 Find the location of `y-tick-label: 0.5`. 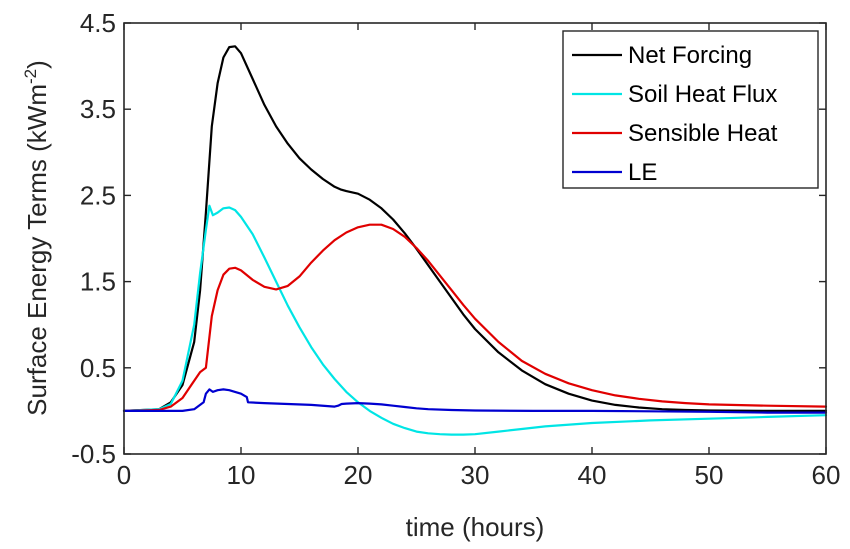

y-tick-label: 0.5 is located at coordinates (98, 368).